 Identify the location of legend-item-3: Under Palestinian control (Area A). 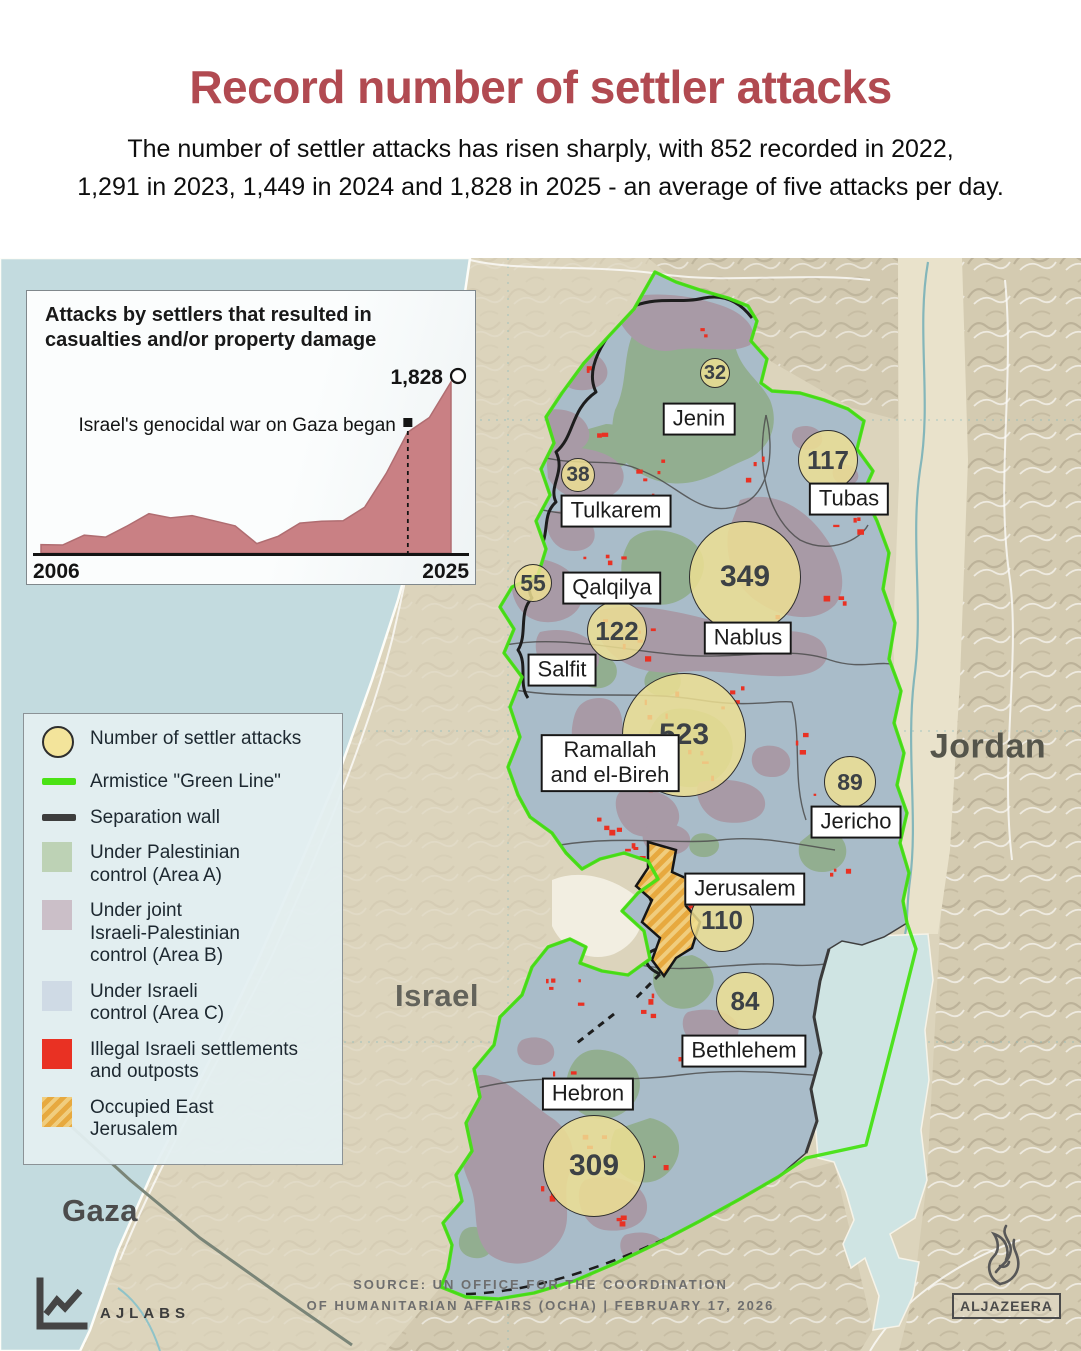
(186, 864).